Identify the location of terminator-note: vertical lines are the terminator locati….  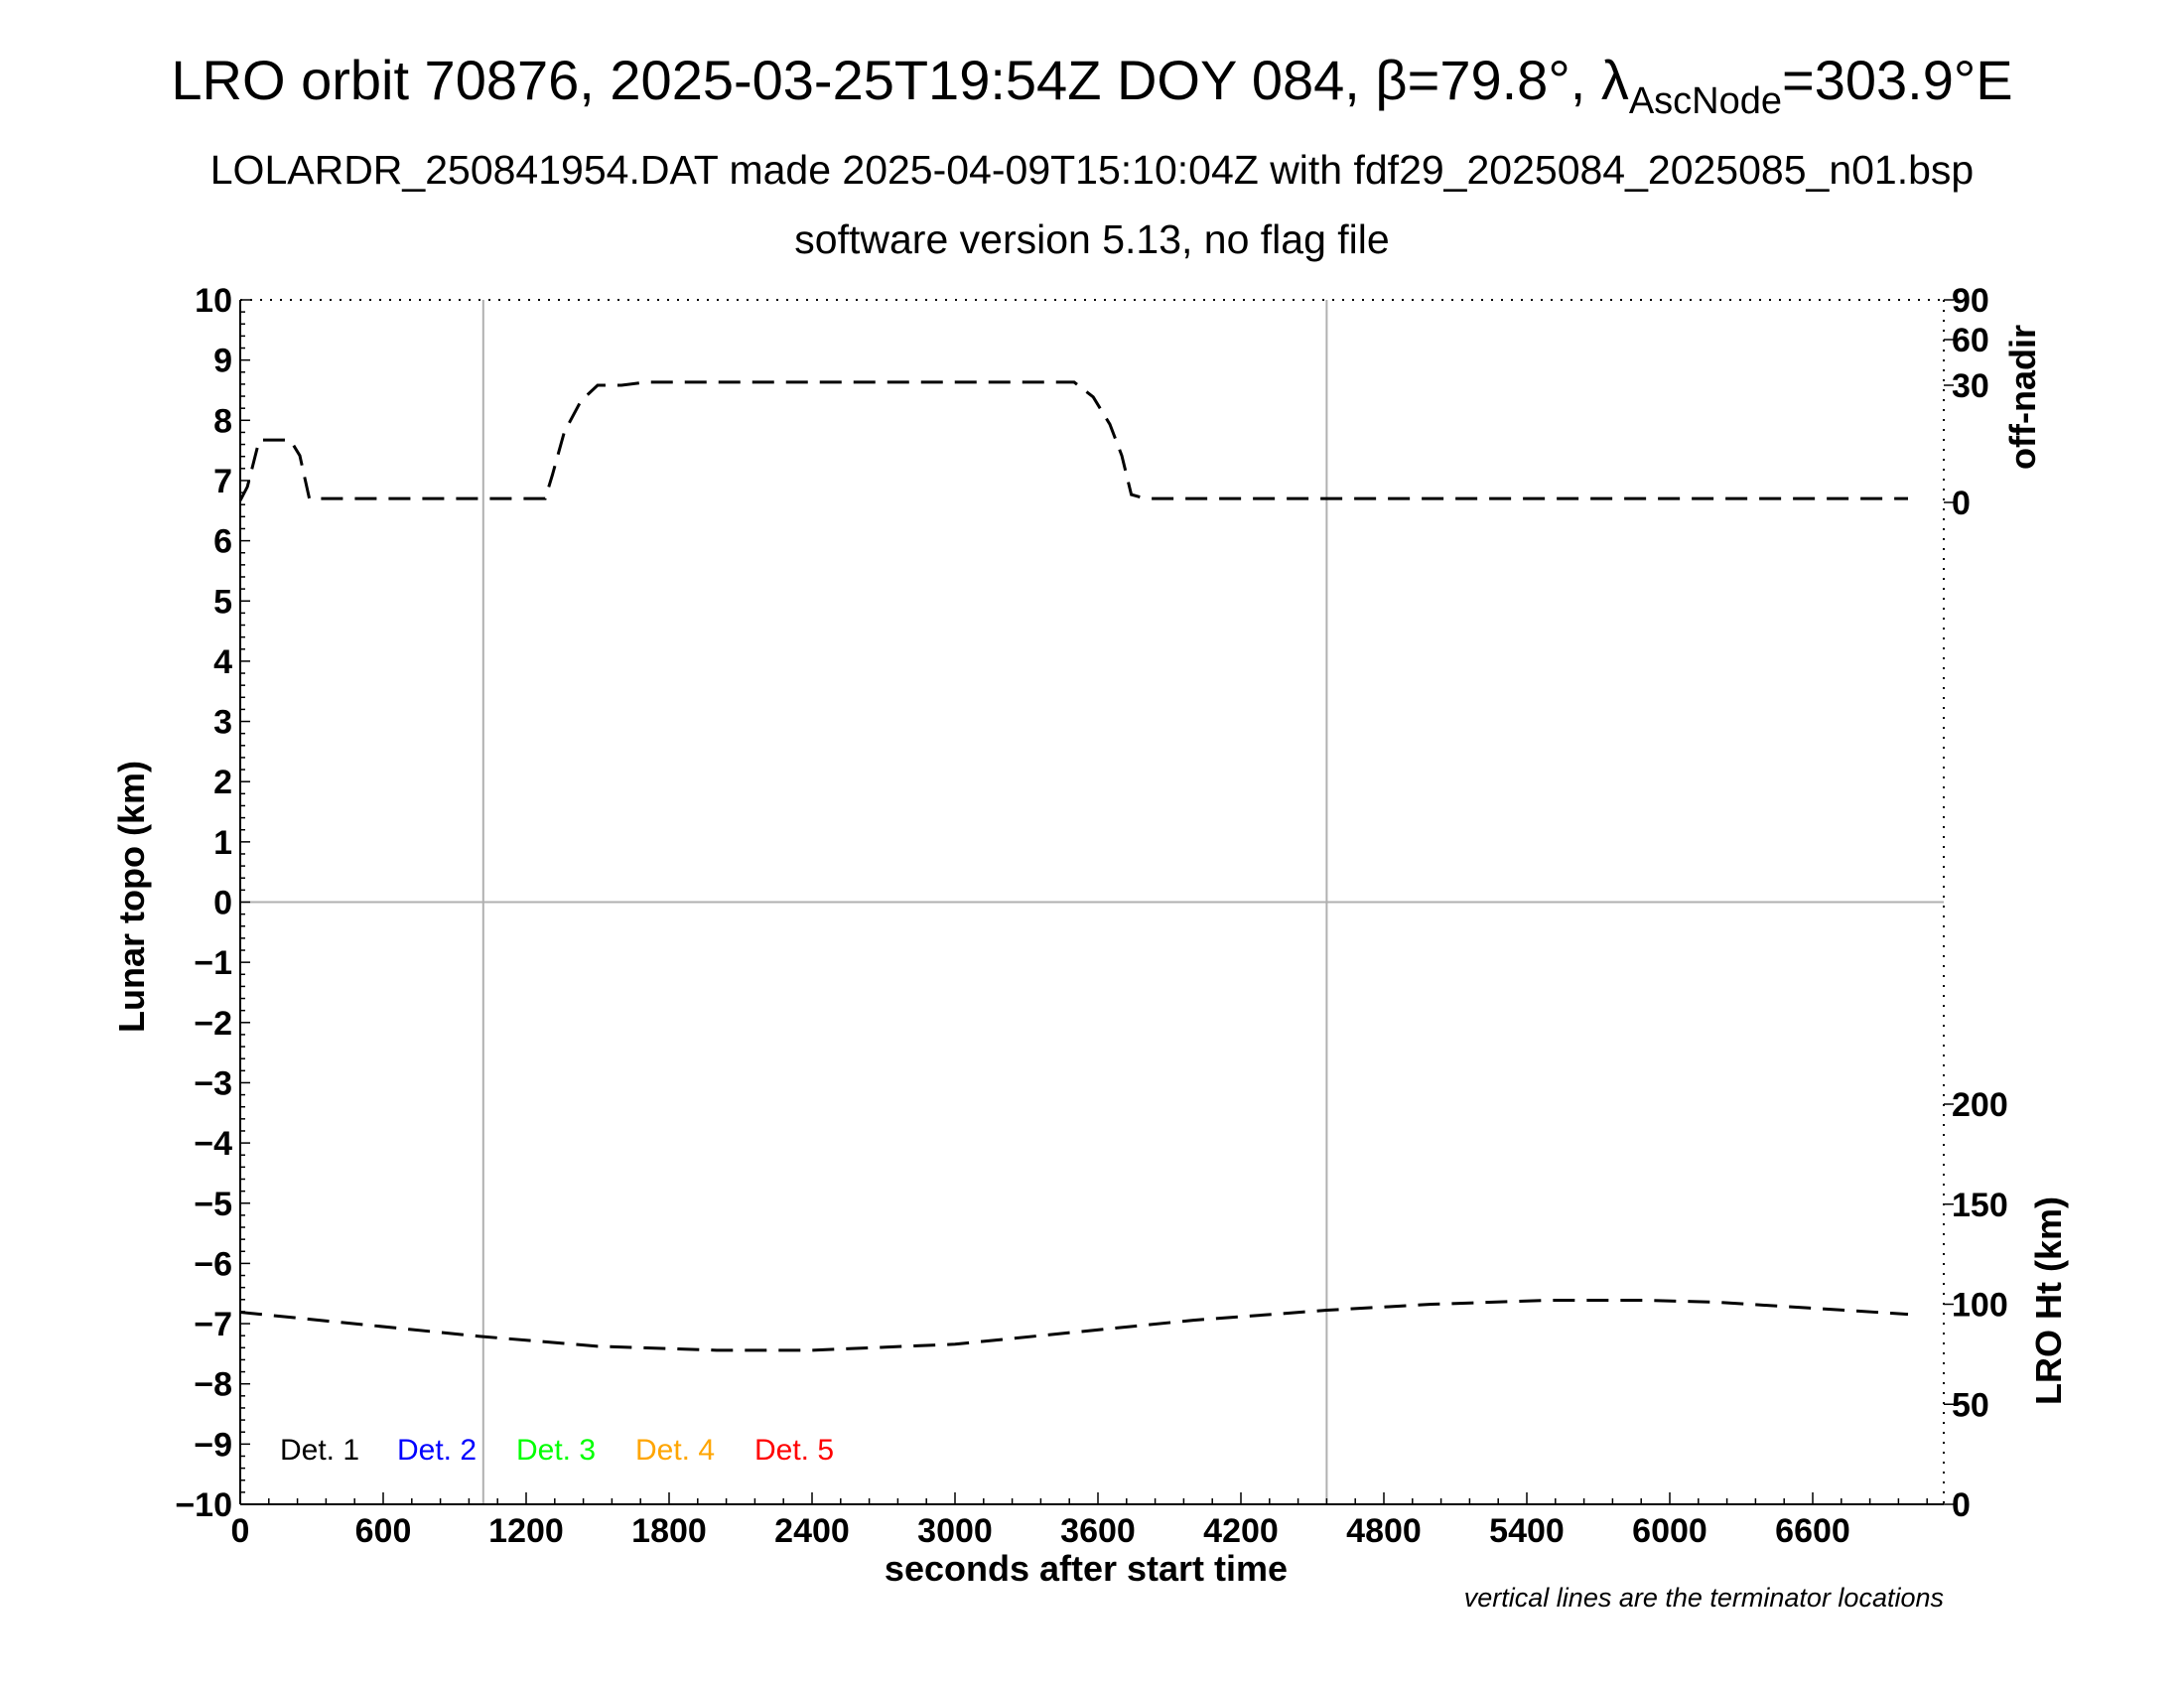
(1704, 1598).